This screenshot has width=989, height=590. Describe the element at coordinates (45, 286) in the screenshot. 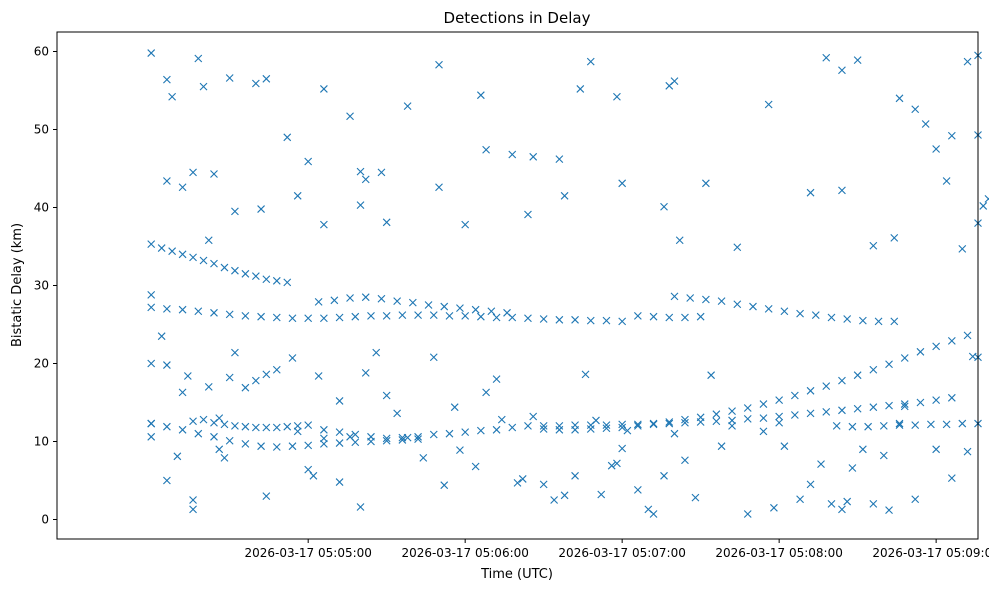

I see `y-axis: 0 10 20 30 40 50 60` at that location.